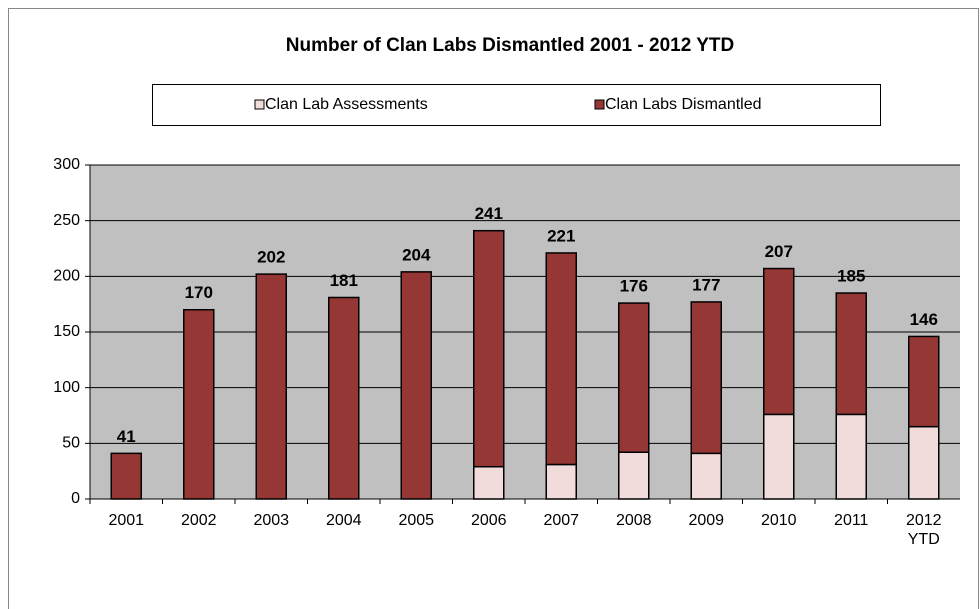 Image resolution: width=980 pixels, height=609 pixels. Describe the element at coordinates (416, 254) in the screenshot. I see `total-label: 204` at that location.